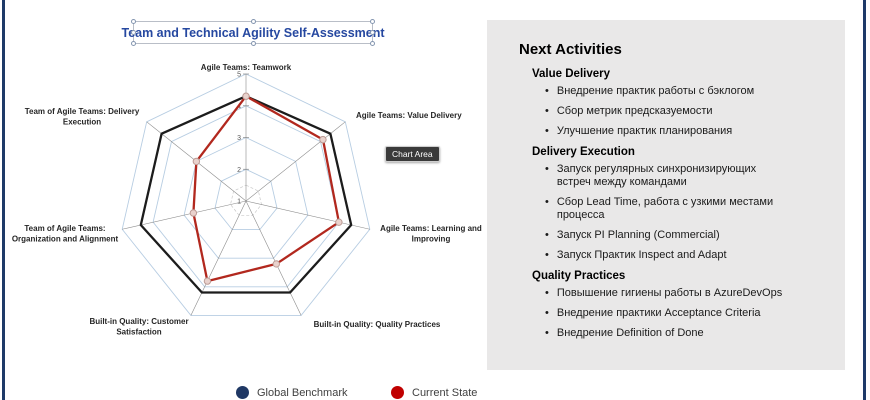 The height and width of the screenshot is (400, 870). Describe the element at coordinates (669, 293) in the screenshot. I see `bullet-text: Повышение гигиены работы в AzureDevOps` at that location.